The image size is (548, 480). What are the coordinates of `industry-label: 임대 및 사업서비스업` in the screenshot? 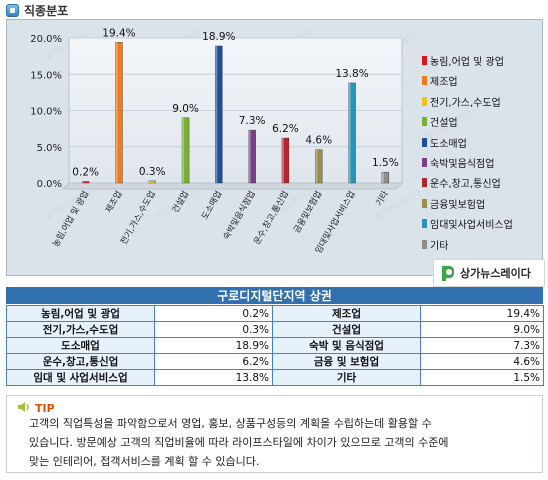 It's located at (80, 377).